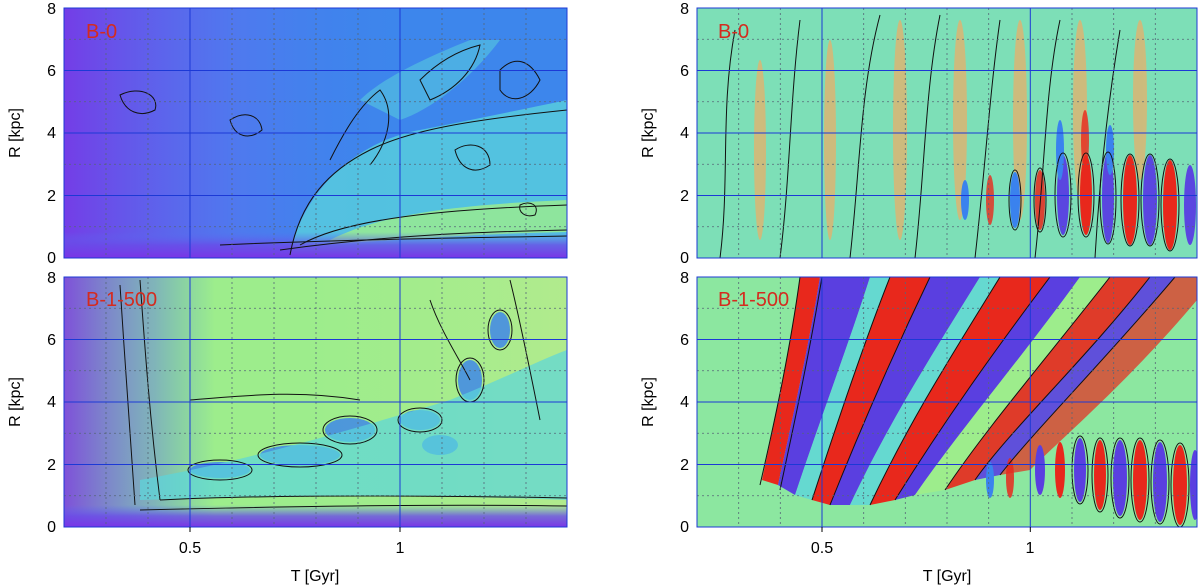 The width and height of the screenshot is (1200, 587). Describe the element at coordinates (753, 300) in the screenshot. I see `panel-label-bottom-right: B-1-500` at that location.